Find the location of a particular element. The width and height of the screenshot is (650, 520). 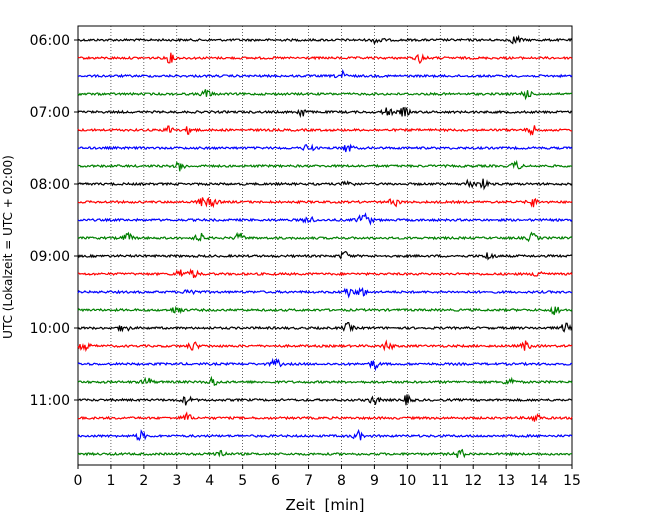

y-tick-label: 09:00 is located at coordinates (50, 257).